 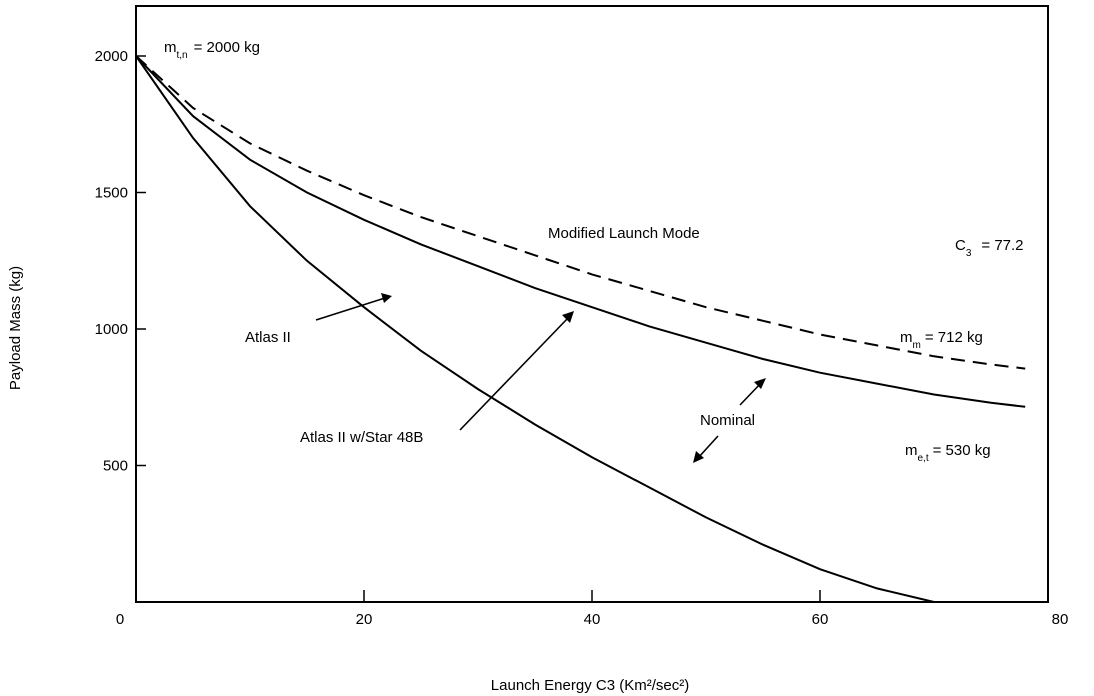 I want to click on x-tick-label: 40, so click(x=592, y=619).